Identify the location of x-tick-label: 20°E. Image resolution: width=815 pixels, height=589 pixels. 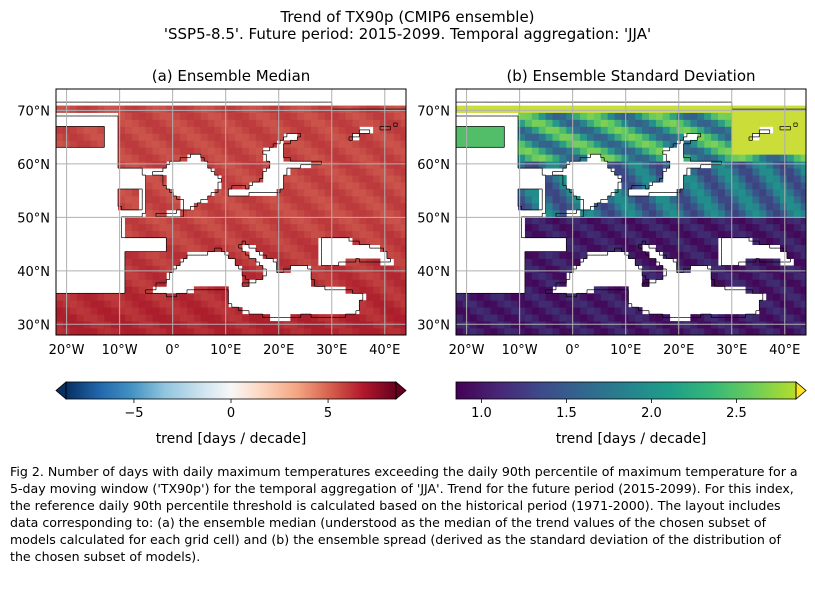
(278, 350).